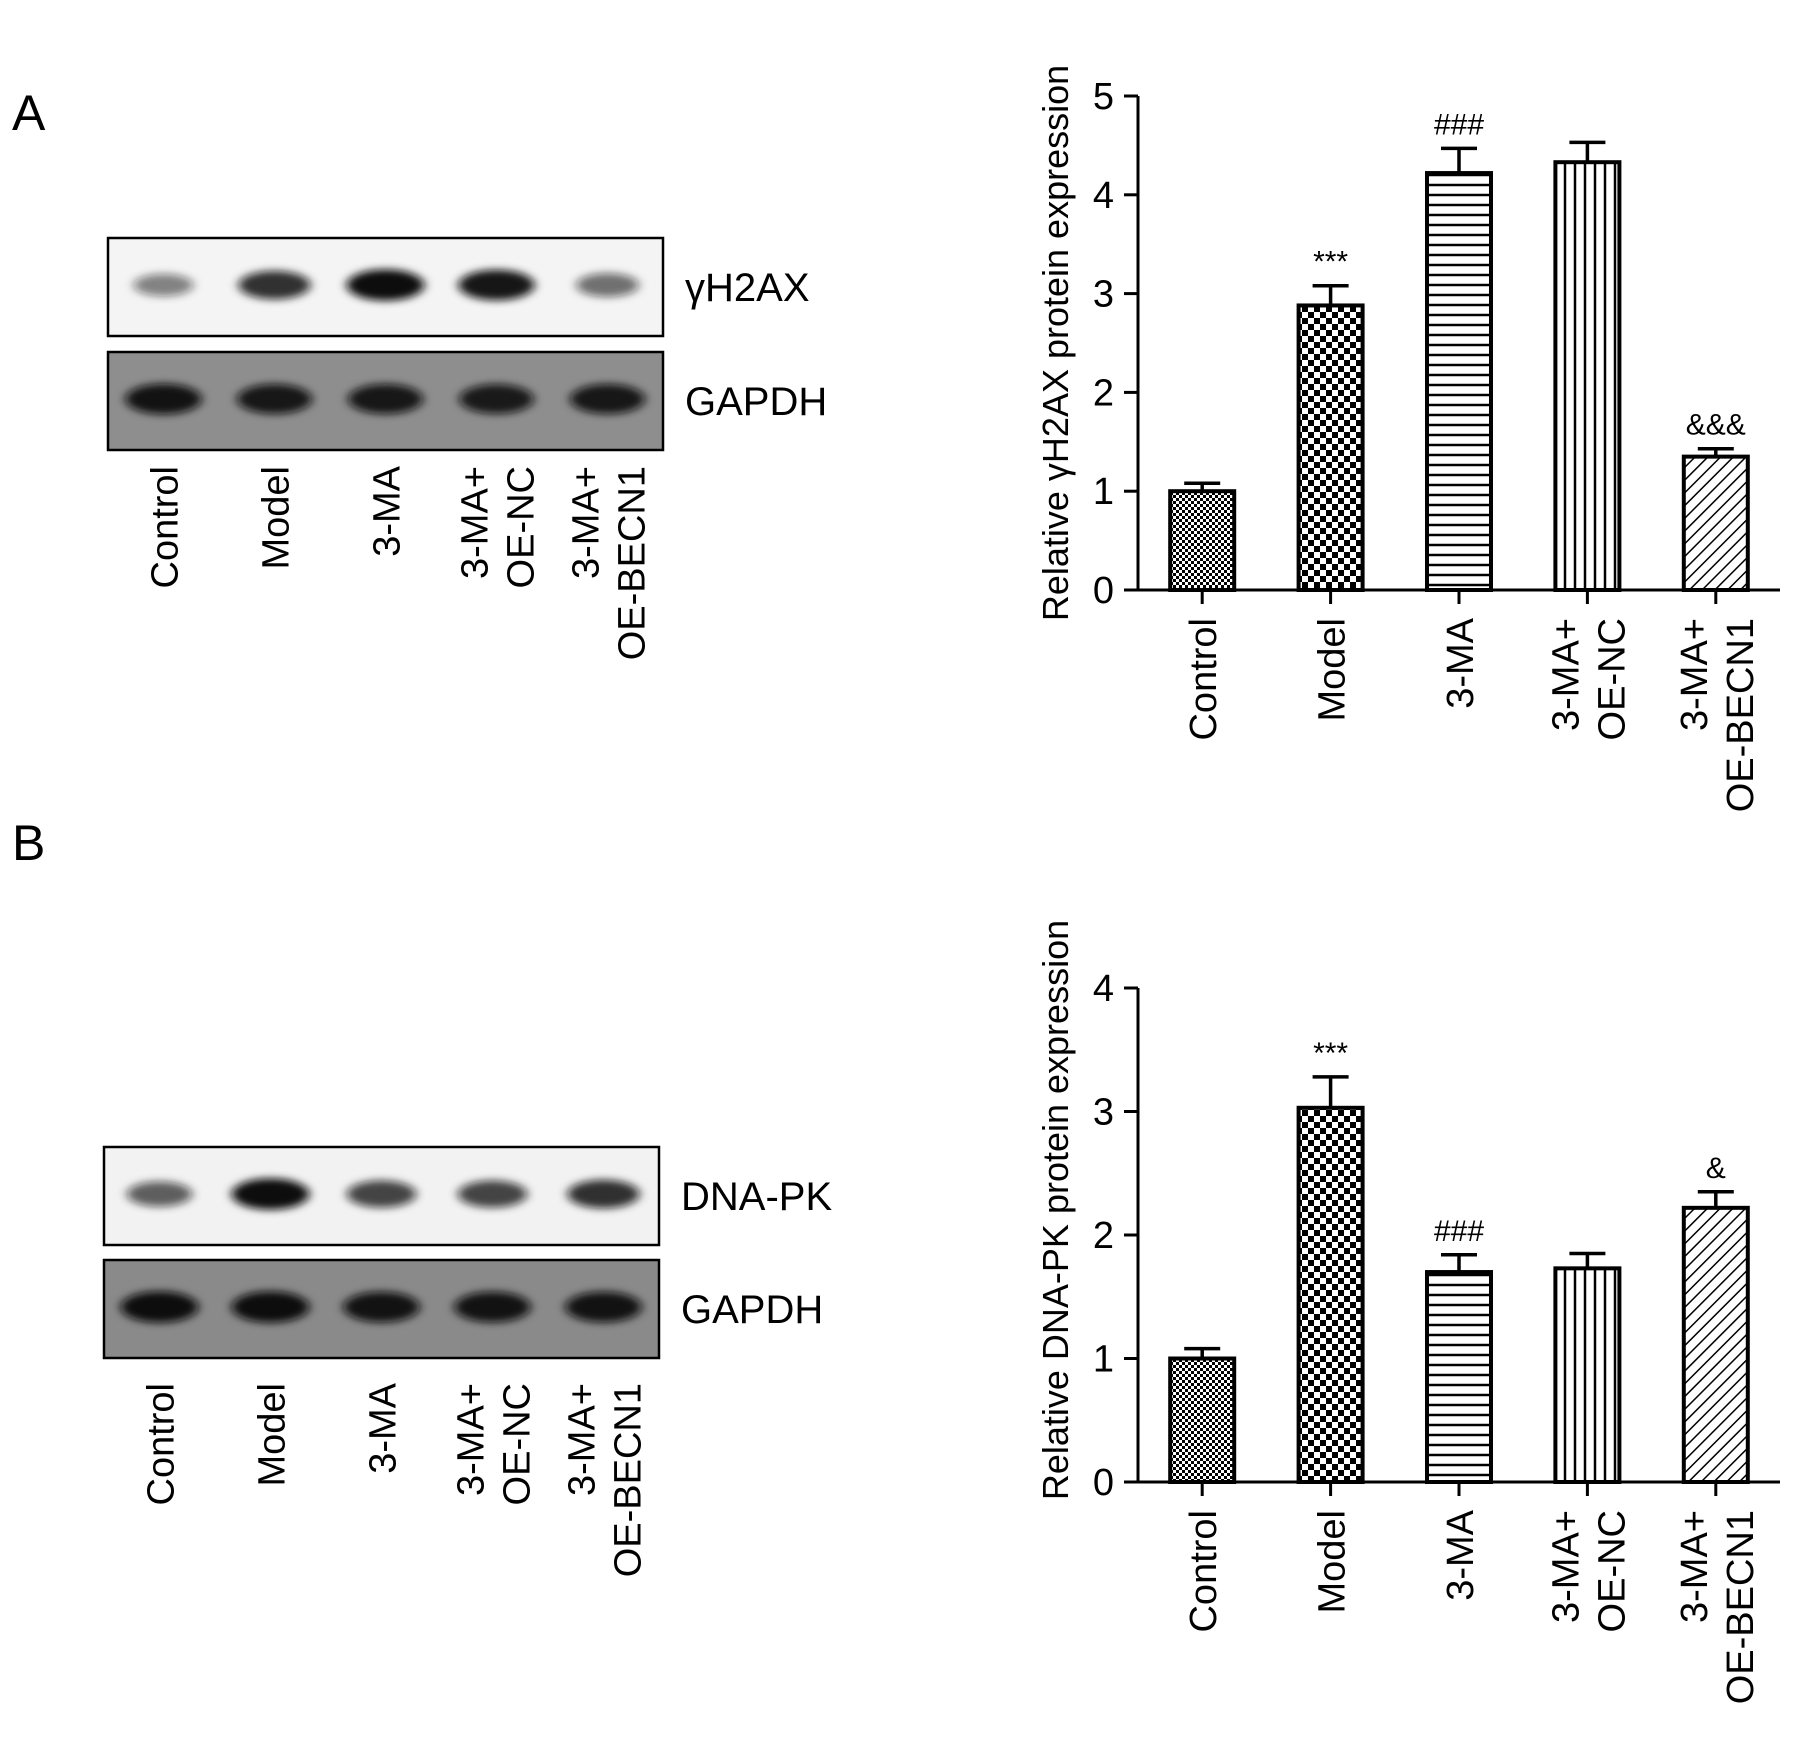  Describe the element at coordinates (1459, 1231) in the screenshot. I see `significance-label: ###` at that location.